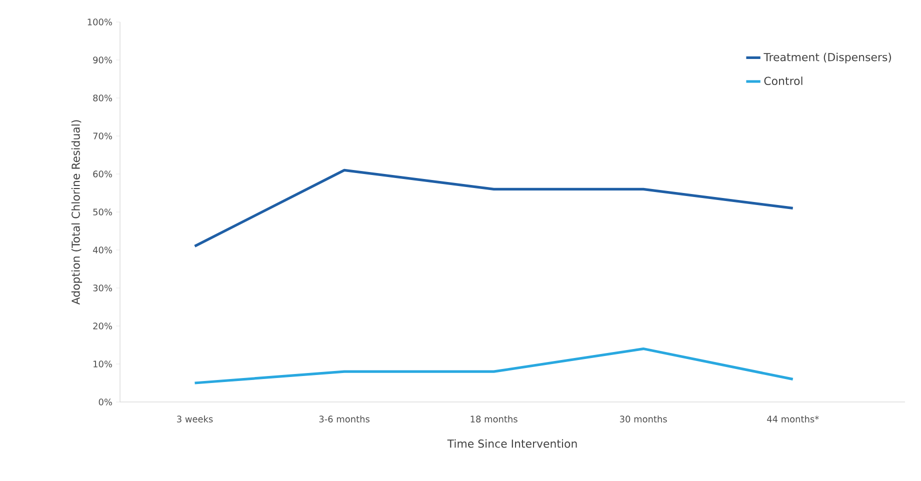  I want to click on y-tick-label: 80%, so click(102, 98).